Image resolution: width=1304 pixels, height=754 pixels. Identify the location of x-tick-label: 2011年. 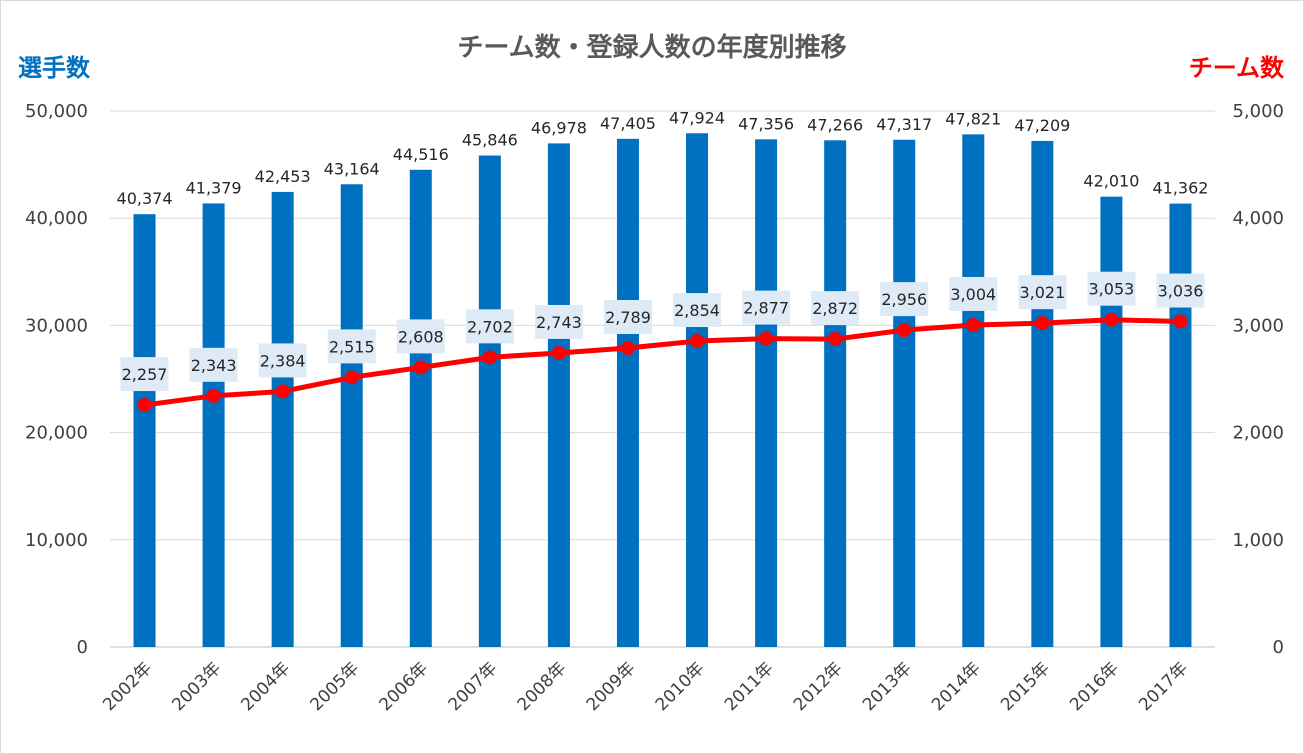
(749, 686).